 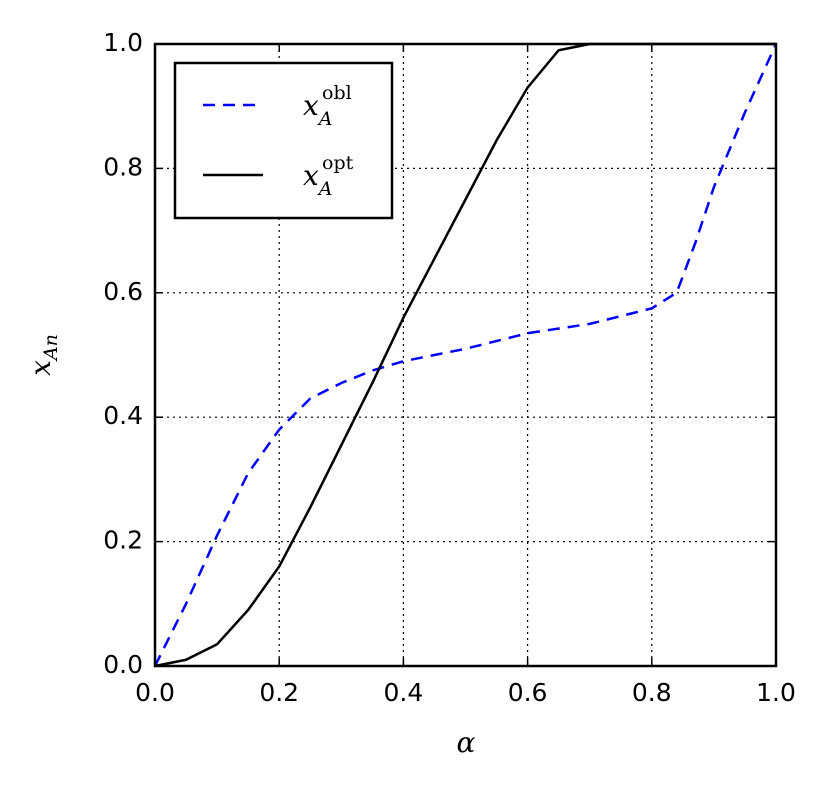 I want to click on x-axis-label: α, so click(x=466, y=742).